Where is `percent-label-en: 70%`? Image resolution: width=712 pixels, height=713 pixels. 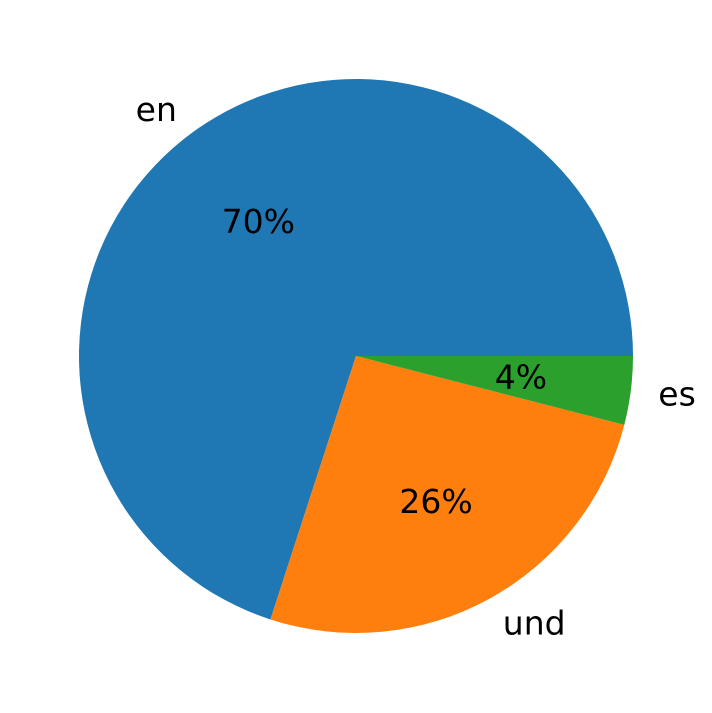 percent-label-en: 70% is located at coordinates (258, 221).